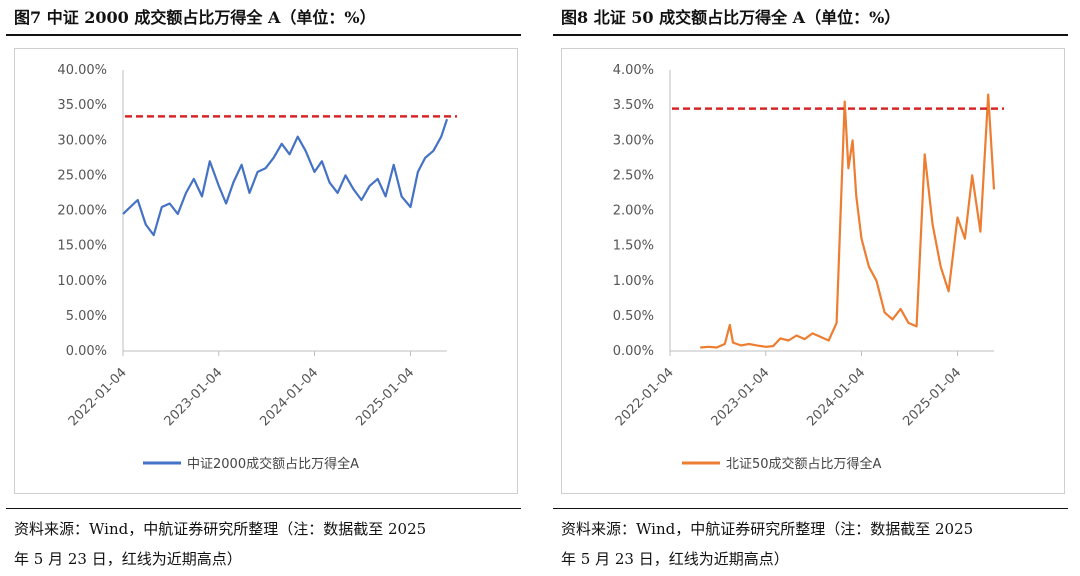  What do you see at coordinates (195, 17) in the screenshot?
I see `figure-title: 图7 中证 2000 成交额占比万得全 A（单位：%）` at bounding box center [195, 17].